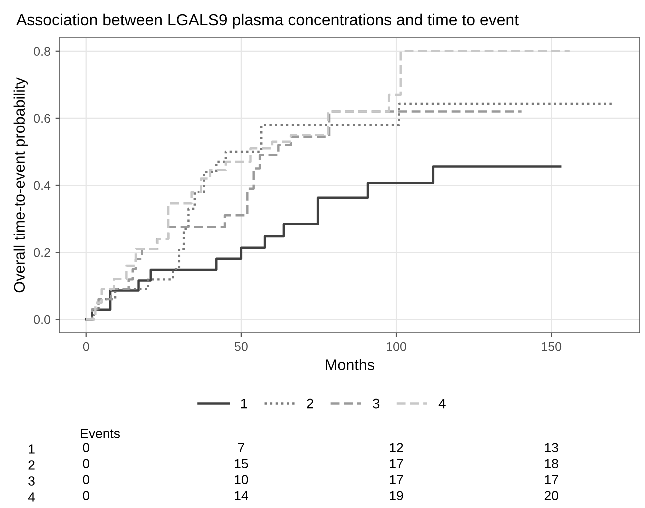 The width and height of the screenshot is (645, 508). I want to click on data-label: 10, so click(241, 480).